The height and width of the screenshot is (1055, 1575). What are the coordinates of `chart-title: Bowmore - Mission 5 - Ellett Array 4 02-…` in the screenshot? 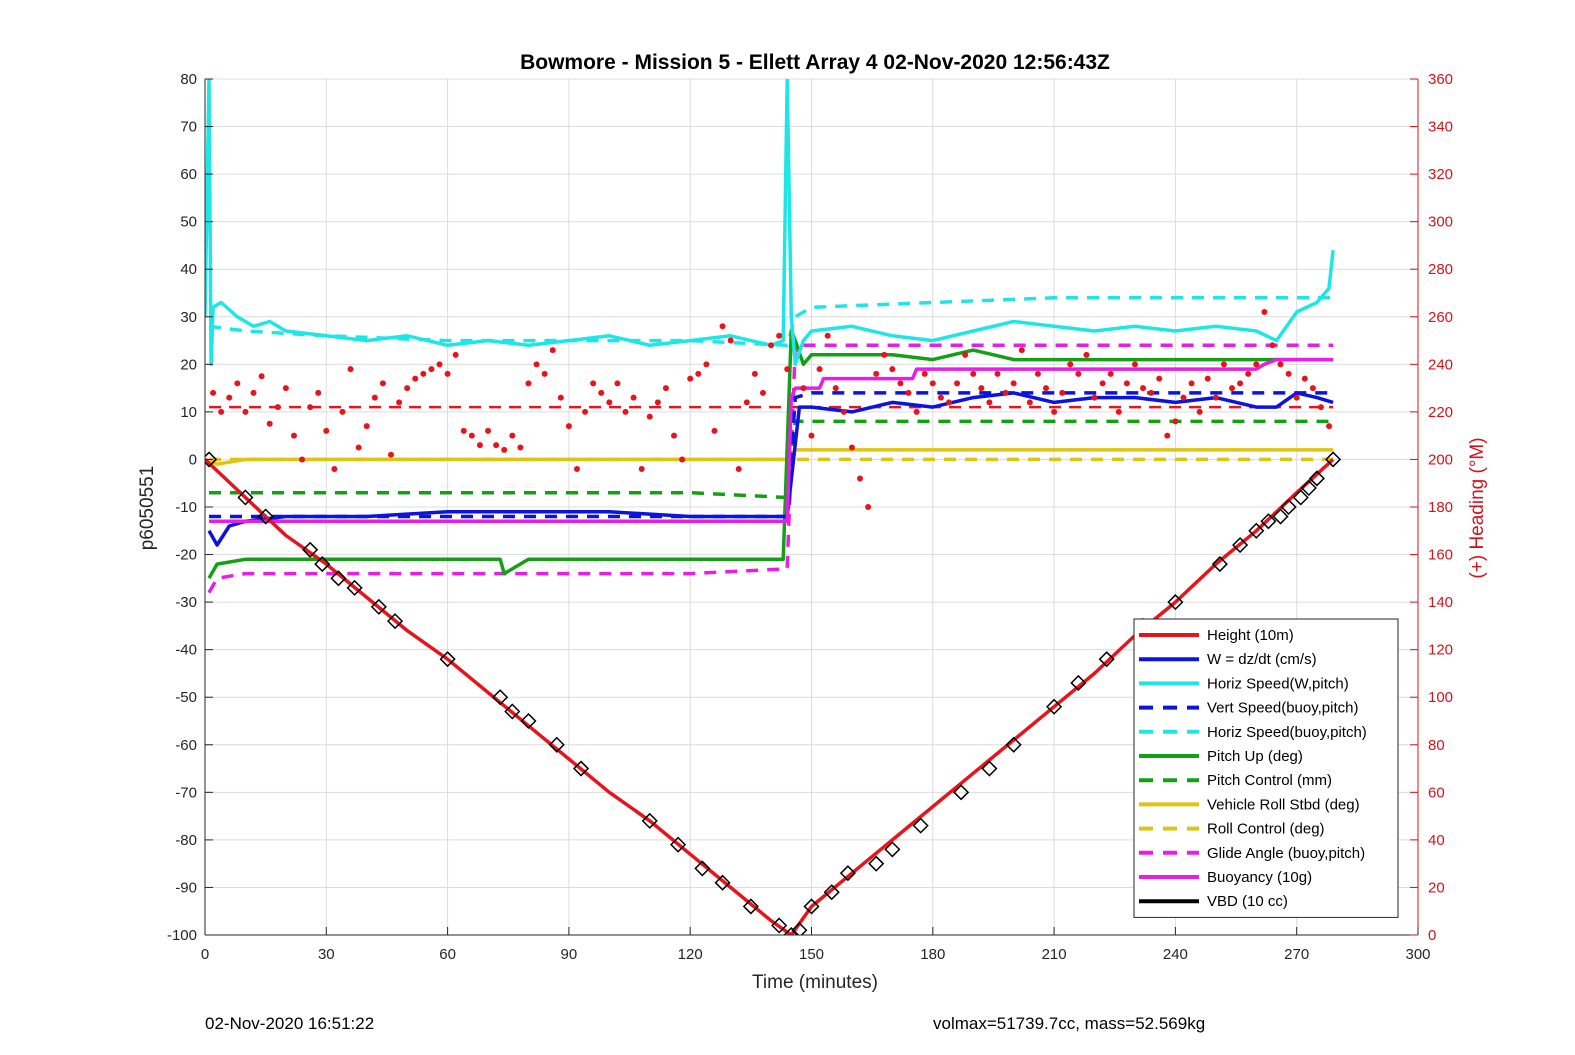 It's located at (815, 62).